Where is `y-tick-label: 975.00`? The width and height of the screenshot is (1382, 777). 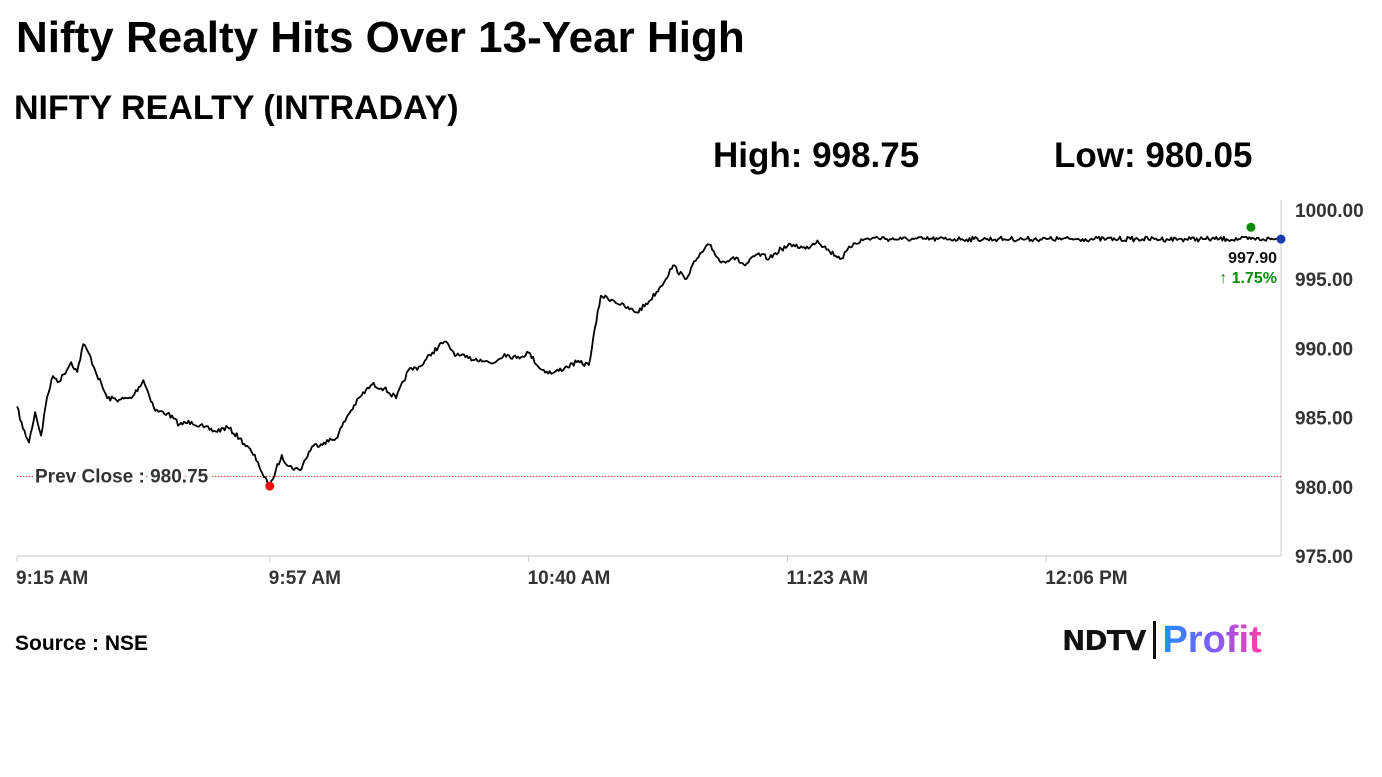 y-tick-label: 975.00 is located at coordinates (1324, 557).